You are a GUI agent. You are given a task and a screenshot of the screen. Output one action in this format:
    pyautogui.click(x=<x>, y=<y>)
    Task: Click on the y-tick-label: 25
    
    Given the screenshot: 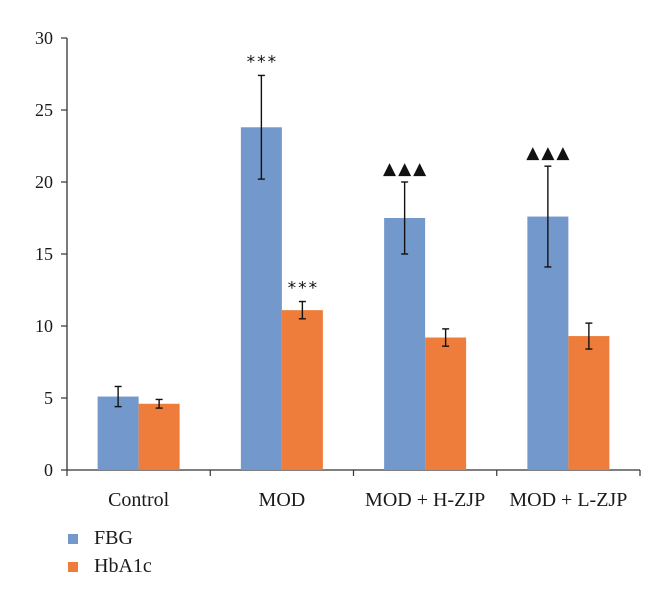 What is the action you would take?
    pyautogui.click(x=44, y=110)
    